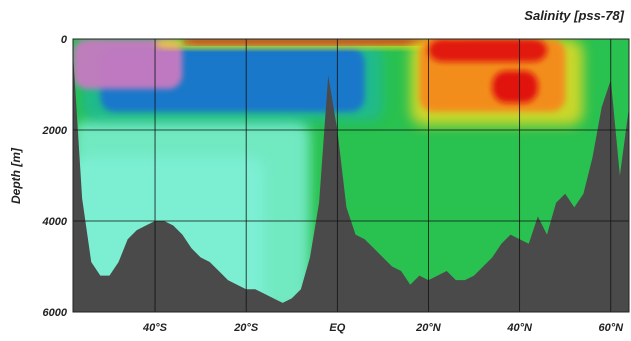 The width and height of the screenshot is (631, 341). I want to click on x-tick-label: 20°N, so click(428, 328).